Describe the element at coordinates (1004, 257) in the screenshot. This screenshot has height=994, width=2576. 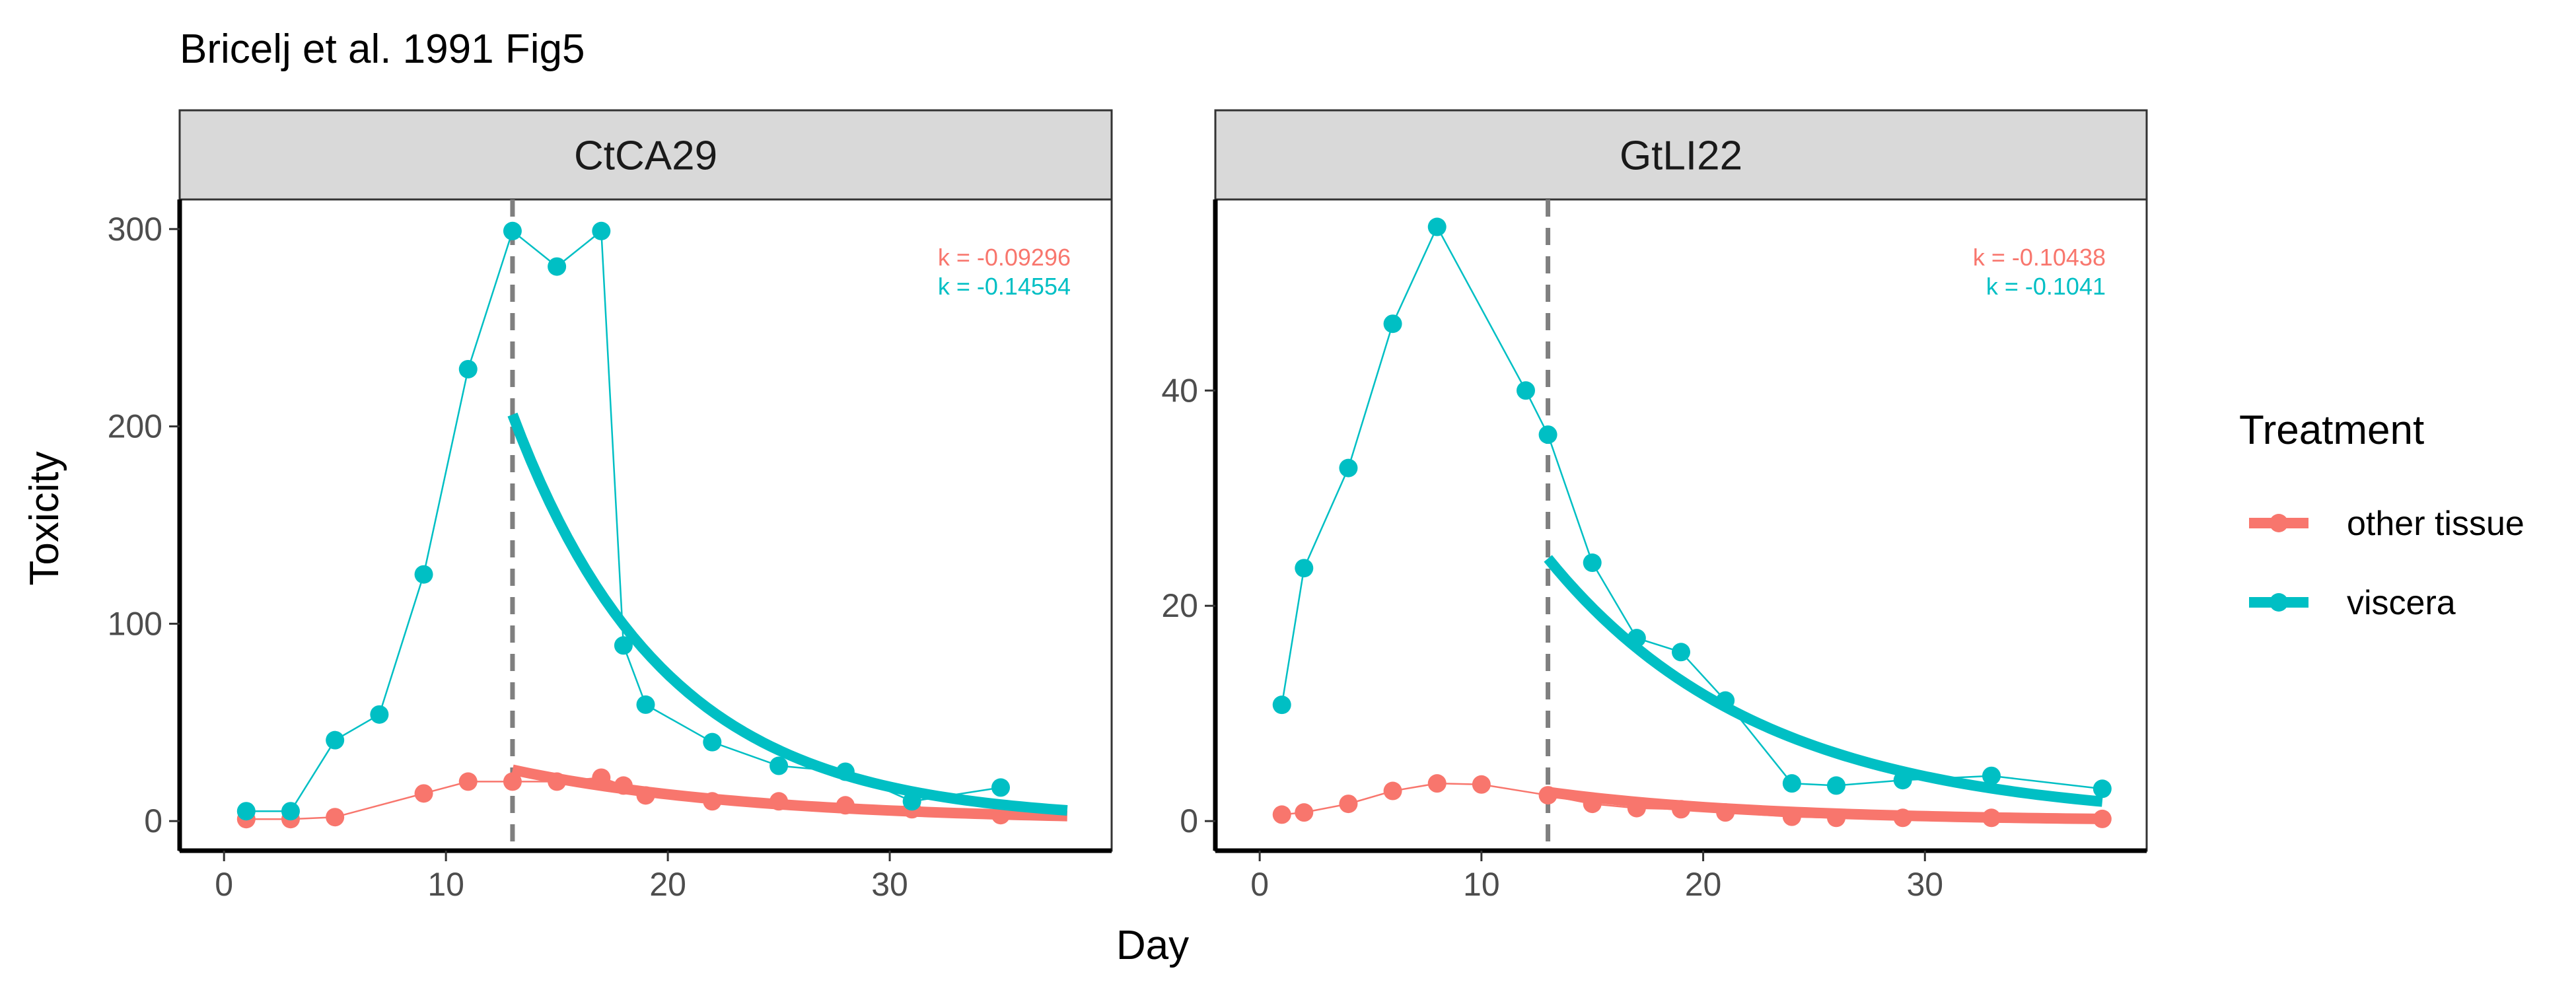
I see `k-annotation: k = -0.09296` at that location.